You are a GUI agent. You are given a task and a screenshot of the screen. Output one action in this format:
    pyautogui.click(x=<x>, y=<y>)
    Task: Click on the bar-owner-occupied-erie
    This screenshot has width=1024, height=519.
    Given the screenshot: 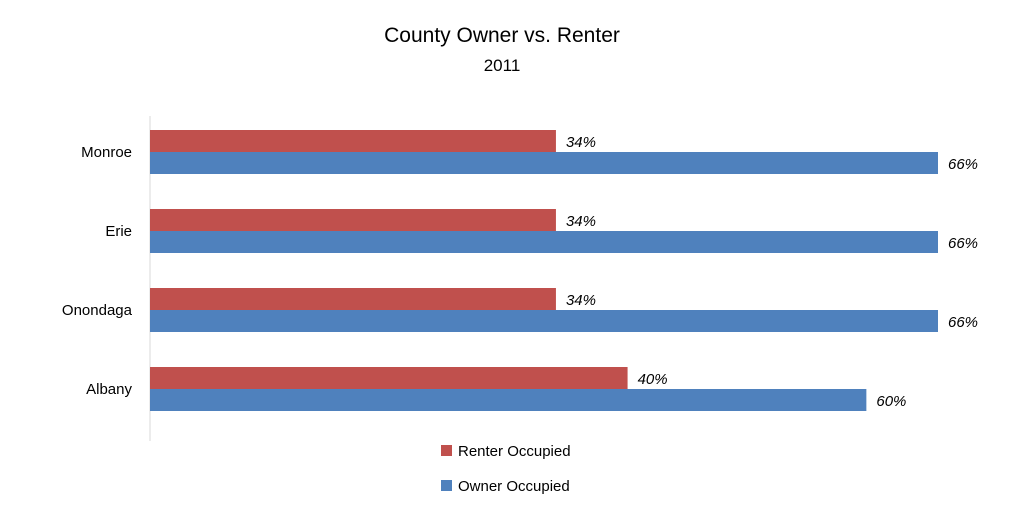 What is the action you would take?
    pyautogui.click(x=544, y=242)
    